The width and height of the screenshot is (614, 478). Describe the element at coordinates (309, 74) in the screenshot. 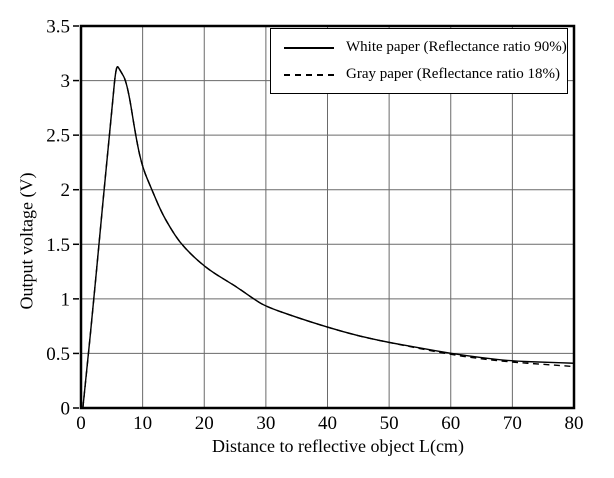

I see `dashed-line-sample` at that location.